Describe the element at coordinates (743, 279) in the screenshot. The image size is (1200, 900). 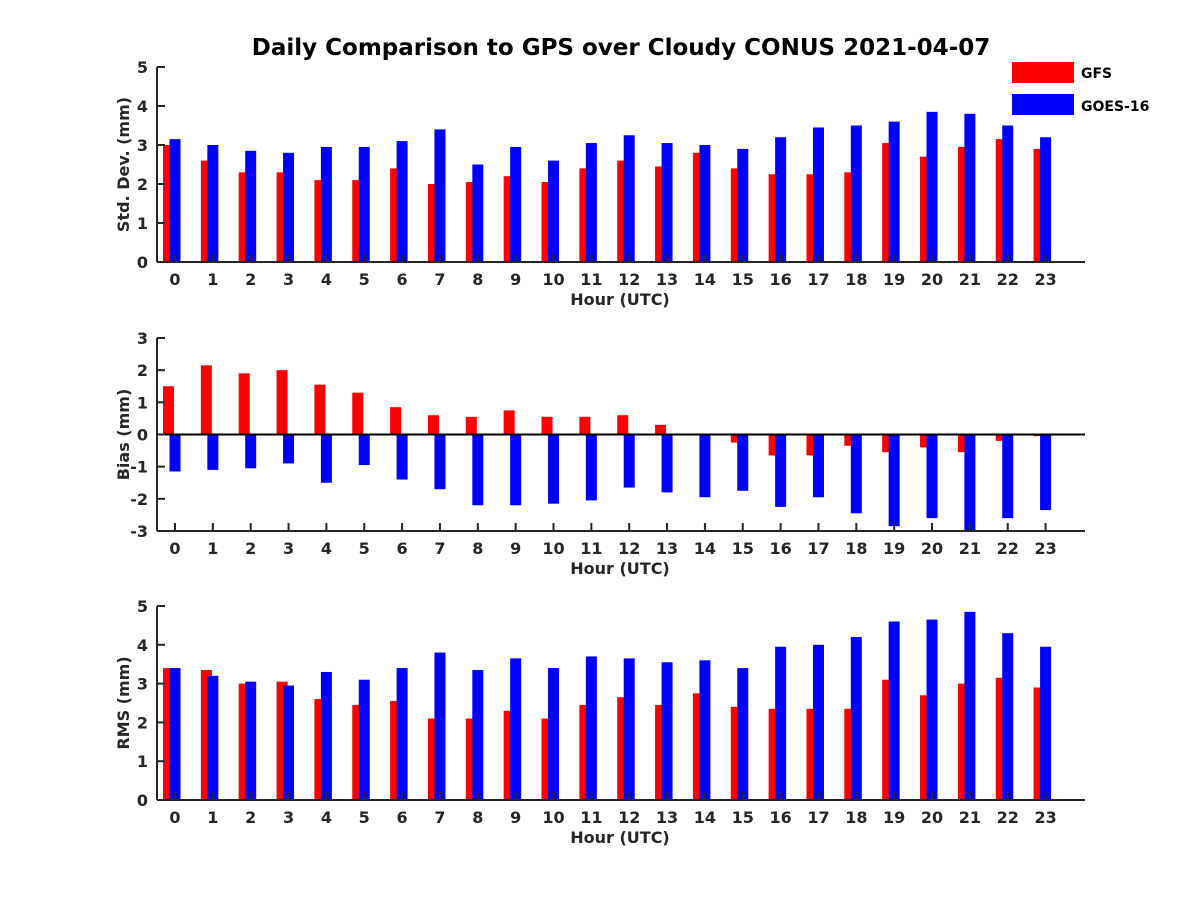
I see `x-tick-label: 15` at that location.